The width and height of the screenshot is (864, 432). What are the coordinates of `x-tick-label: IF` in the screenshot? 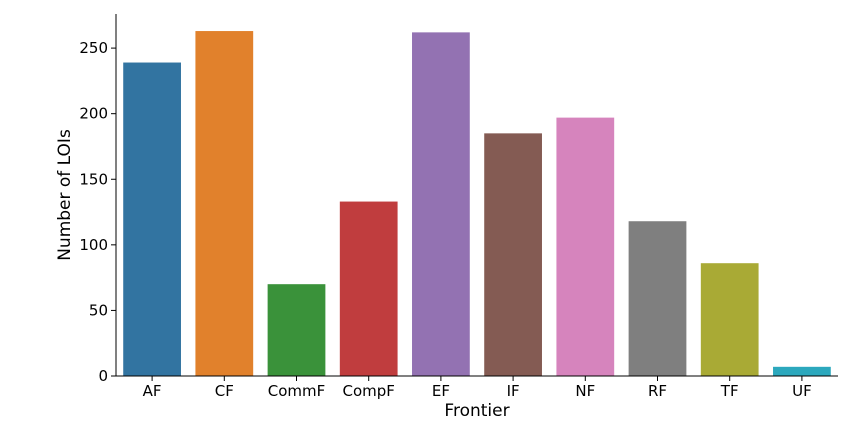 It's located at (513, 391).